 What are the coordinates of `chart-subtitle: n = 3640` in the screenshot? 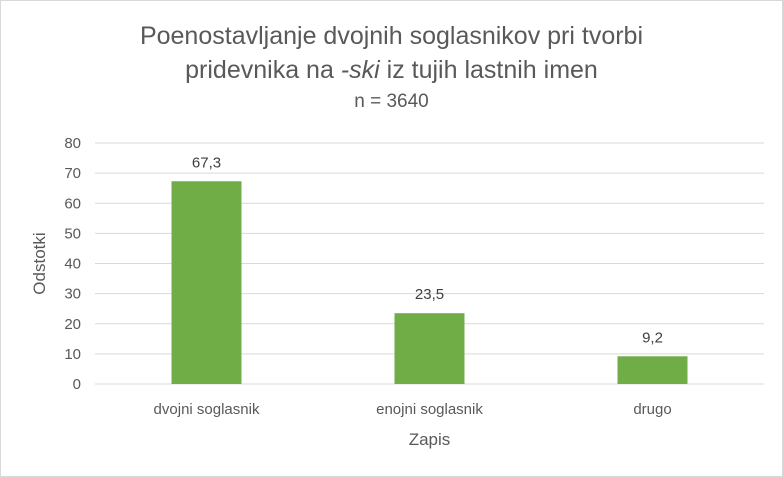 It's located at (391, 101).